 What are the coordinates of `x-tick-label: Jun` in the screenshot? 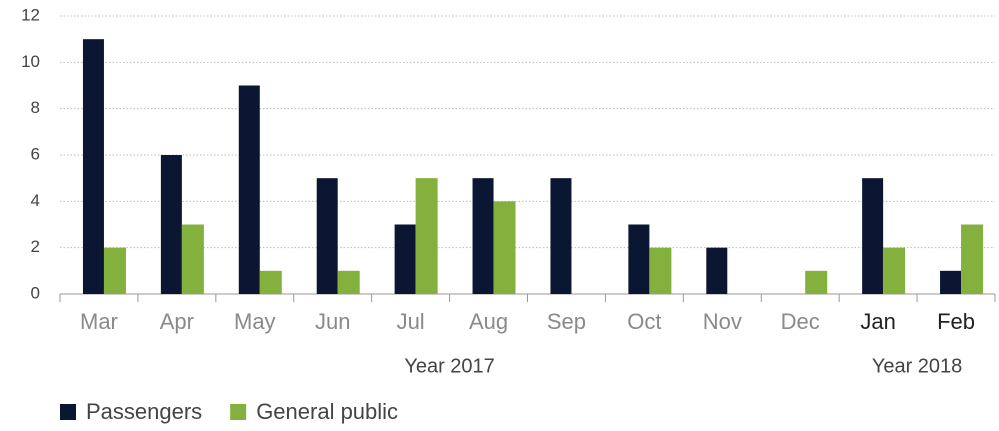 It's located at (332, 321).